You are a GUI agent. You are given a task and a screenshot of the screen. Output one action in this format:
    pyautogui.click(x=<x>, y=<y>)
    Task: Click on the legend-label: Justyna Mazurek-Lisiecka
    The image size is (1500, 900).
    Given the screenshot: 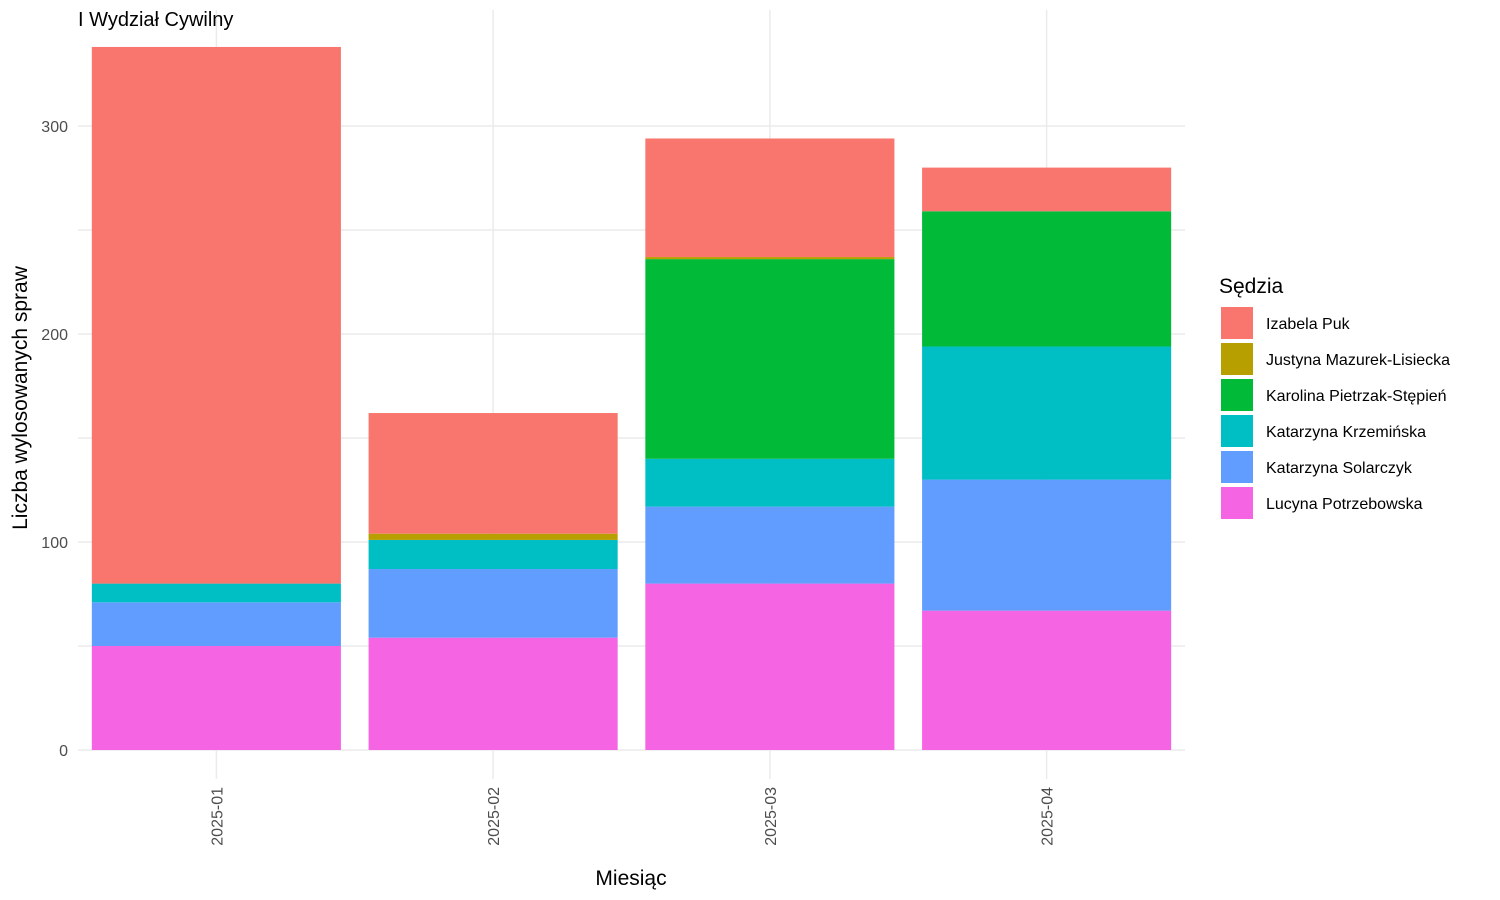 What is the action you would take?
    pyautogui.click(x=1358, y=360)
    